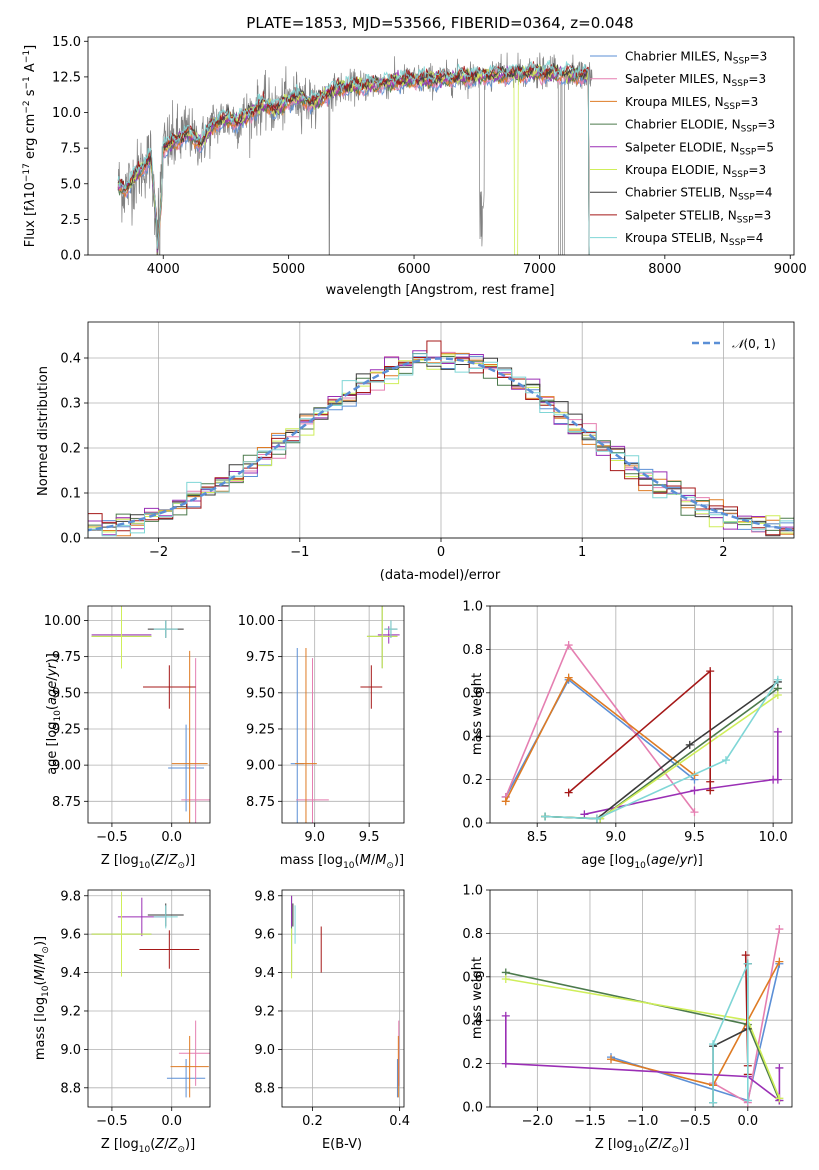  Describe the element at coordinates (568, 677) in the screenshot. I see `weight-age-marker-kroupa-miles` at that location.